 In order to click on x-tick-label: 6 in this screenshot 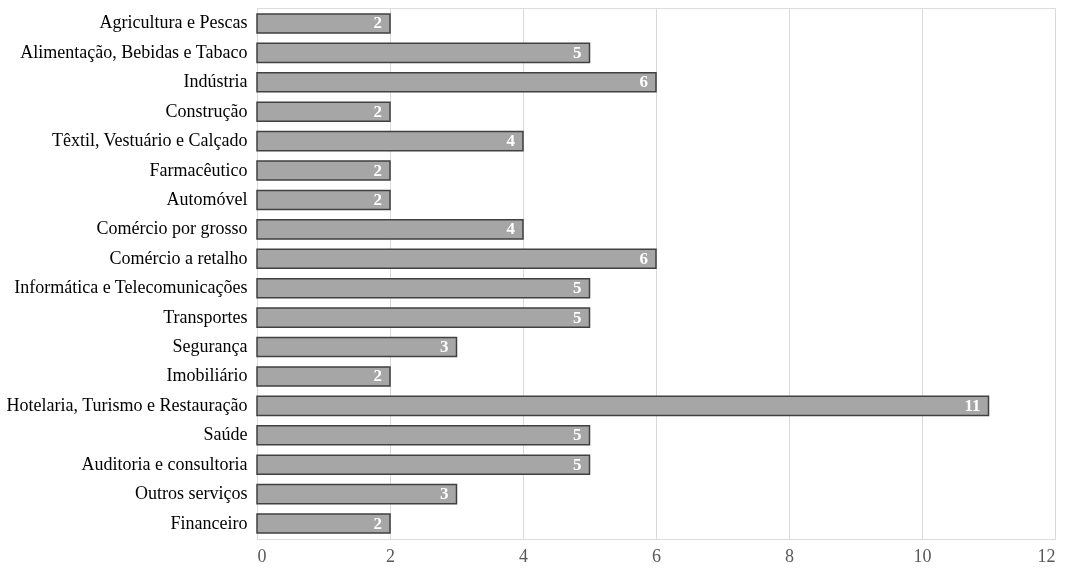, I will do `click(656, 555)`.